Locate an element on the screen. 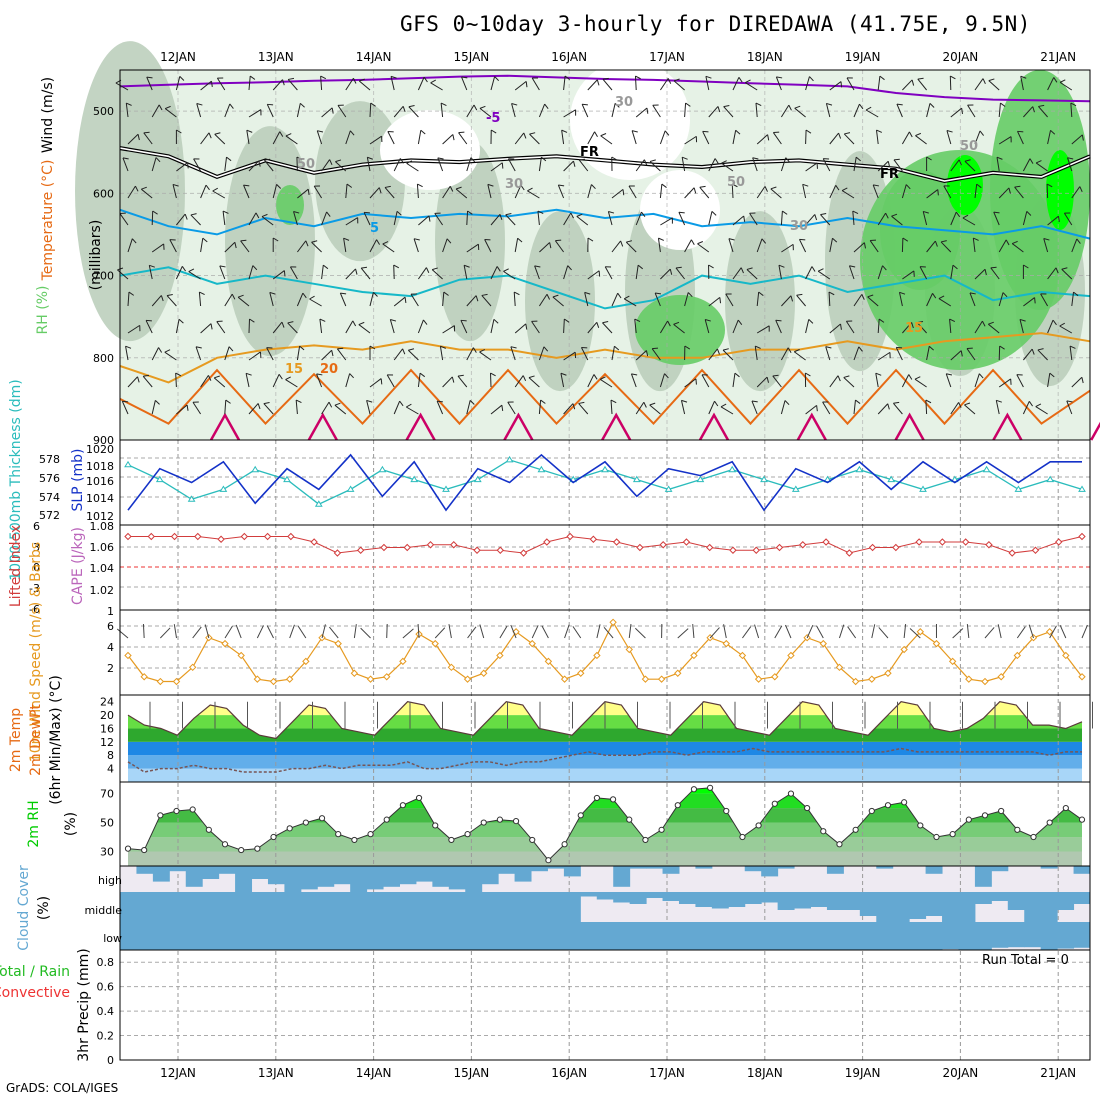 The height and width of the screenshot is (1100, 1100). thickness-tick: 576 is located at coordinates (49, 478).